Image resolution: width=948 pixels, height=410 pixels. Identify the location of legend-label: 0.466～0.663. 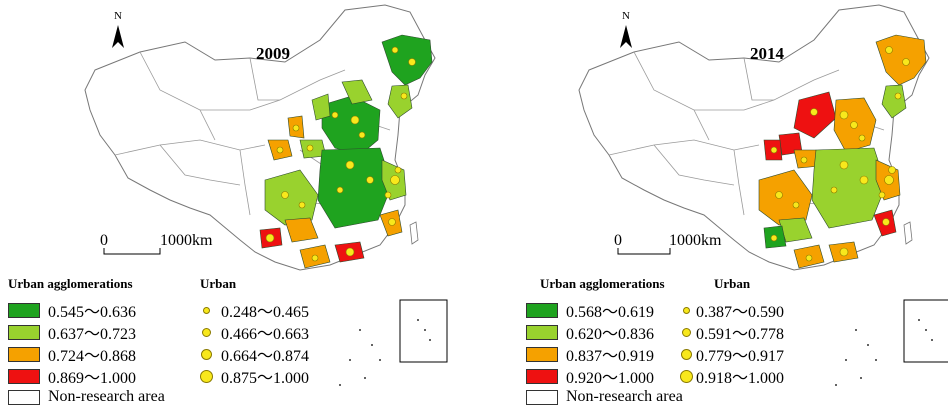
(265, 334).